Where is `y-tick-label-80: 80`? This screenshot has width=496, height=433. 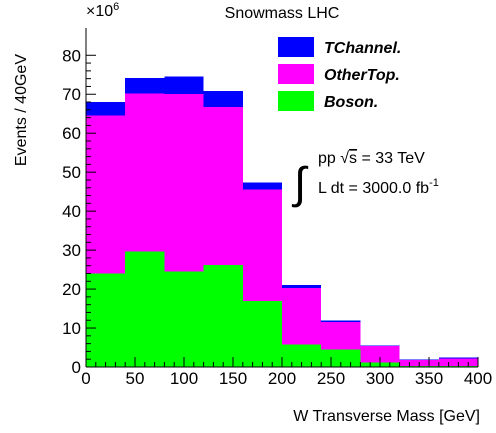
y-tick-label-80: 80 is located at coordinates (71, 55).